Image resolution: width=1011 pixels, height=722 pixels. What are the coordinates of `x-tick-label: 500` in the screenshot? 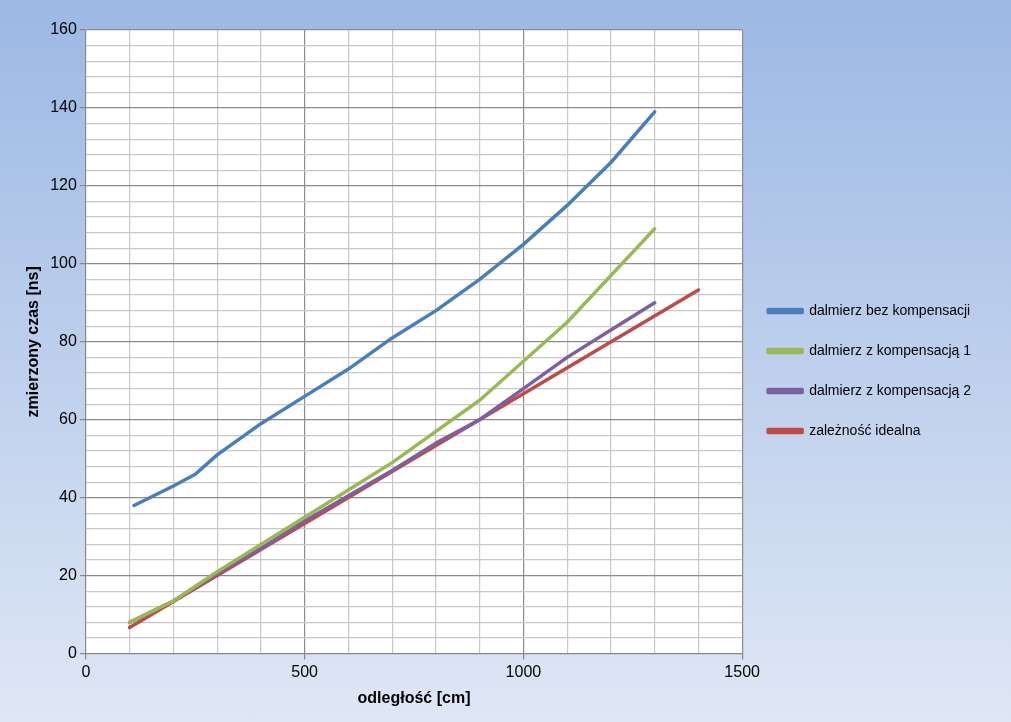 It's located at (305, 671).